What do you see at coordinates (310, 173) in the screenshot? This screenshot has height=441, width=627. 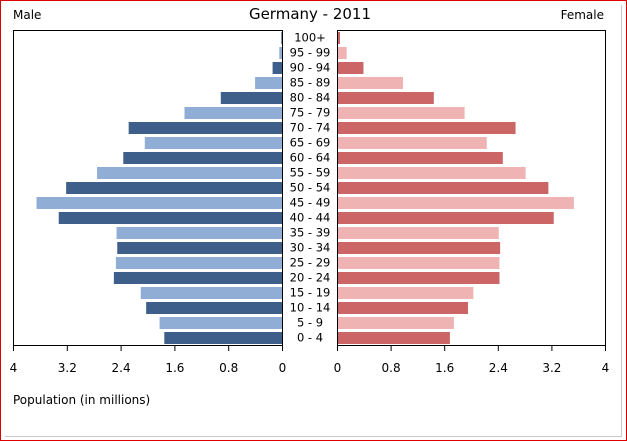 I see `age-group-label: 55 - 59` at bounding box center [310, 173].